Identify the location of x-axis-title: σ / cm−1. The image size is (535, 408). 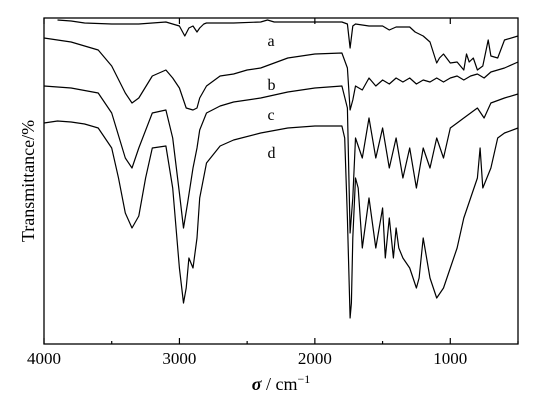
(281, 383).